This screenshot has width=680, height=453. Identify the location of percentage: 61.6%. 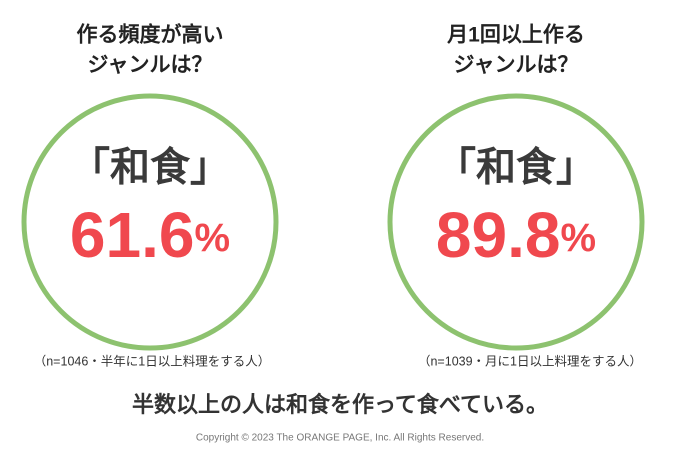
(150, 235).